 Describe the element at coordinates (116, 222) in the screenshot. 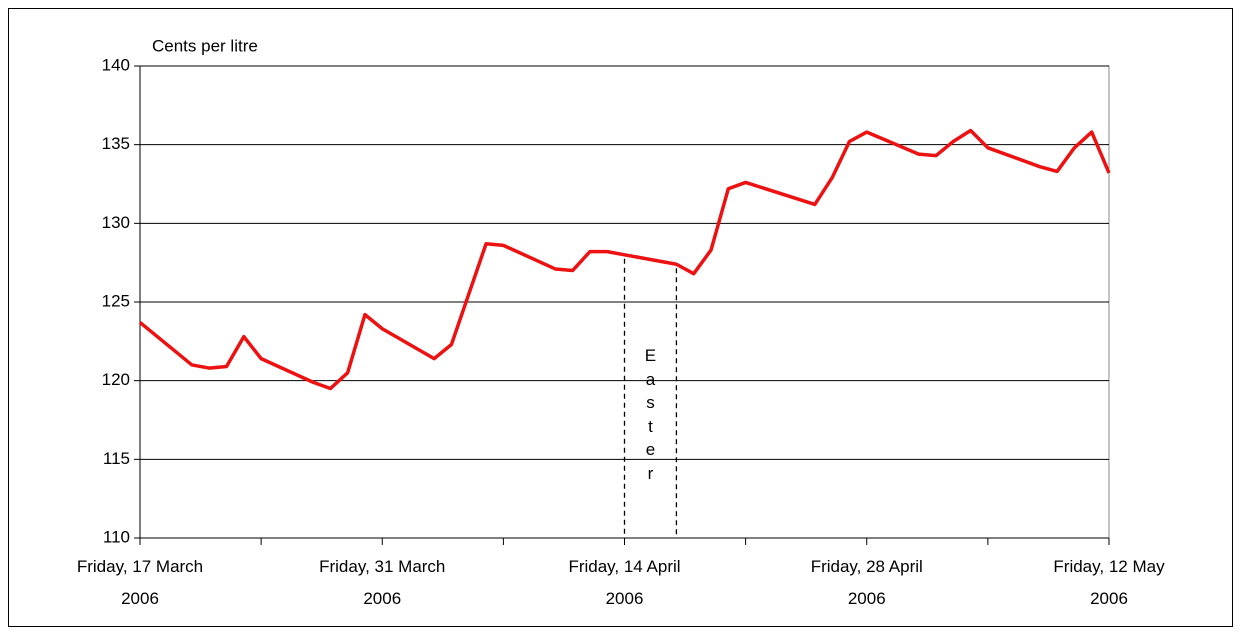

I see `y-tick-label: 130` at that location.